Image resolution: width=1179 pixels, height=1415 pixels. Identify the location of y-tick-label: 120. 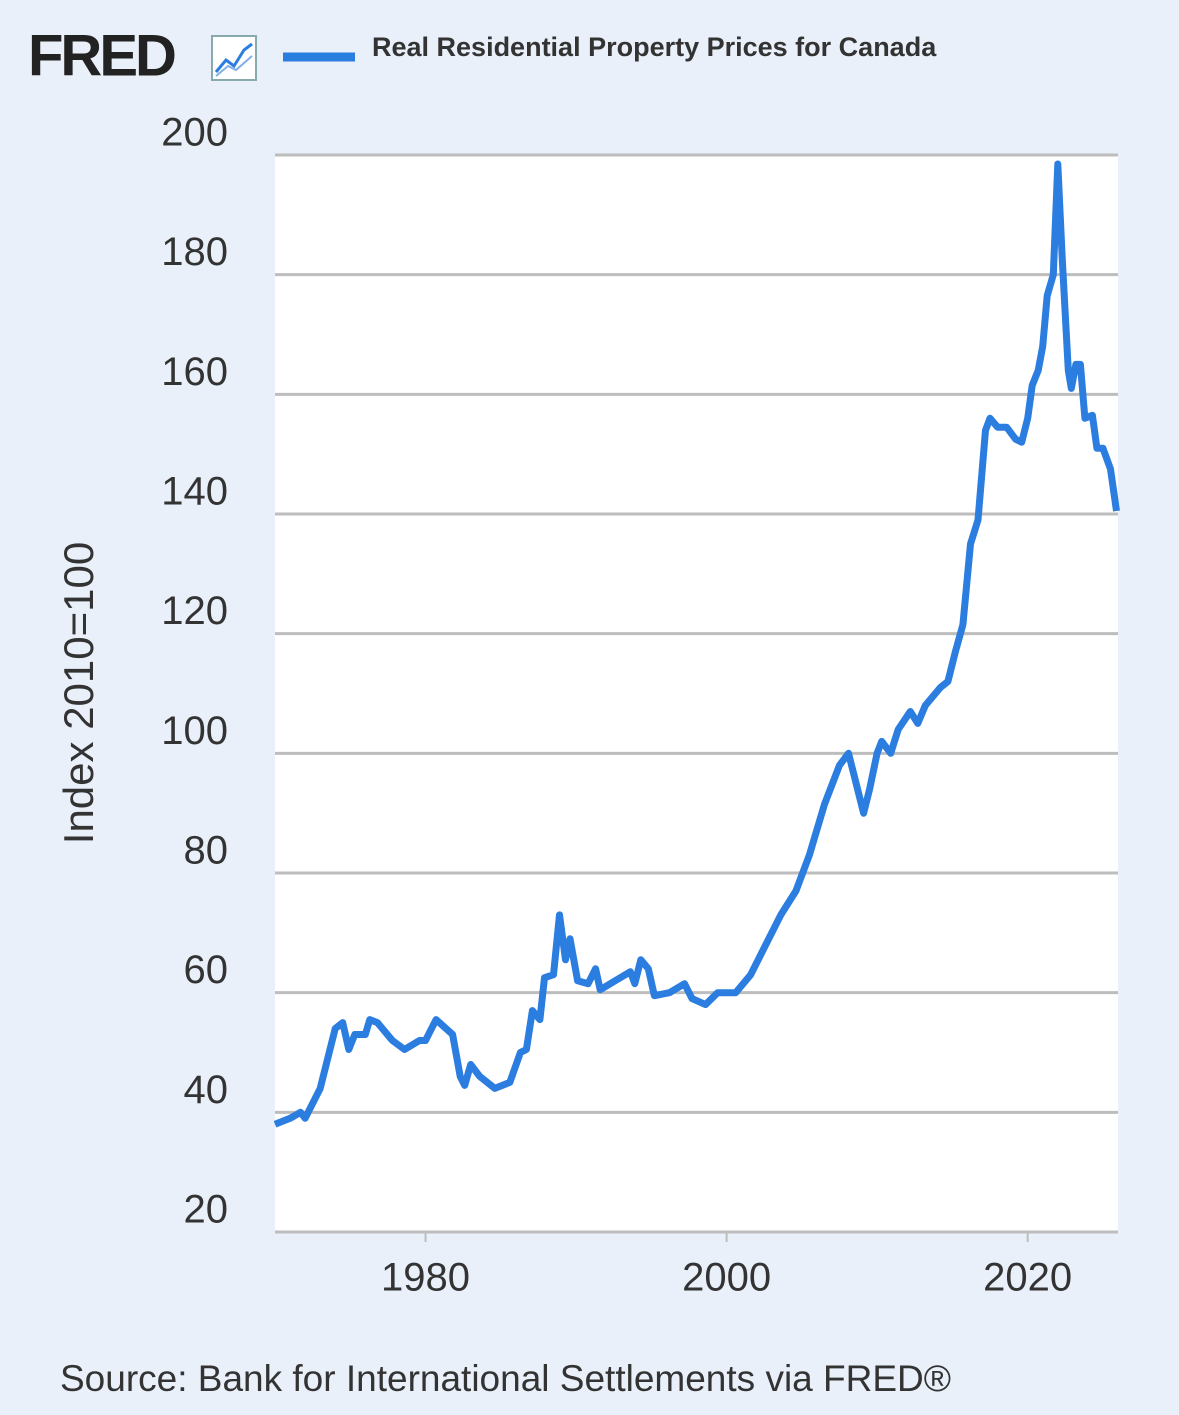
(194, 611).